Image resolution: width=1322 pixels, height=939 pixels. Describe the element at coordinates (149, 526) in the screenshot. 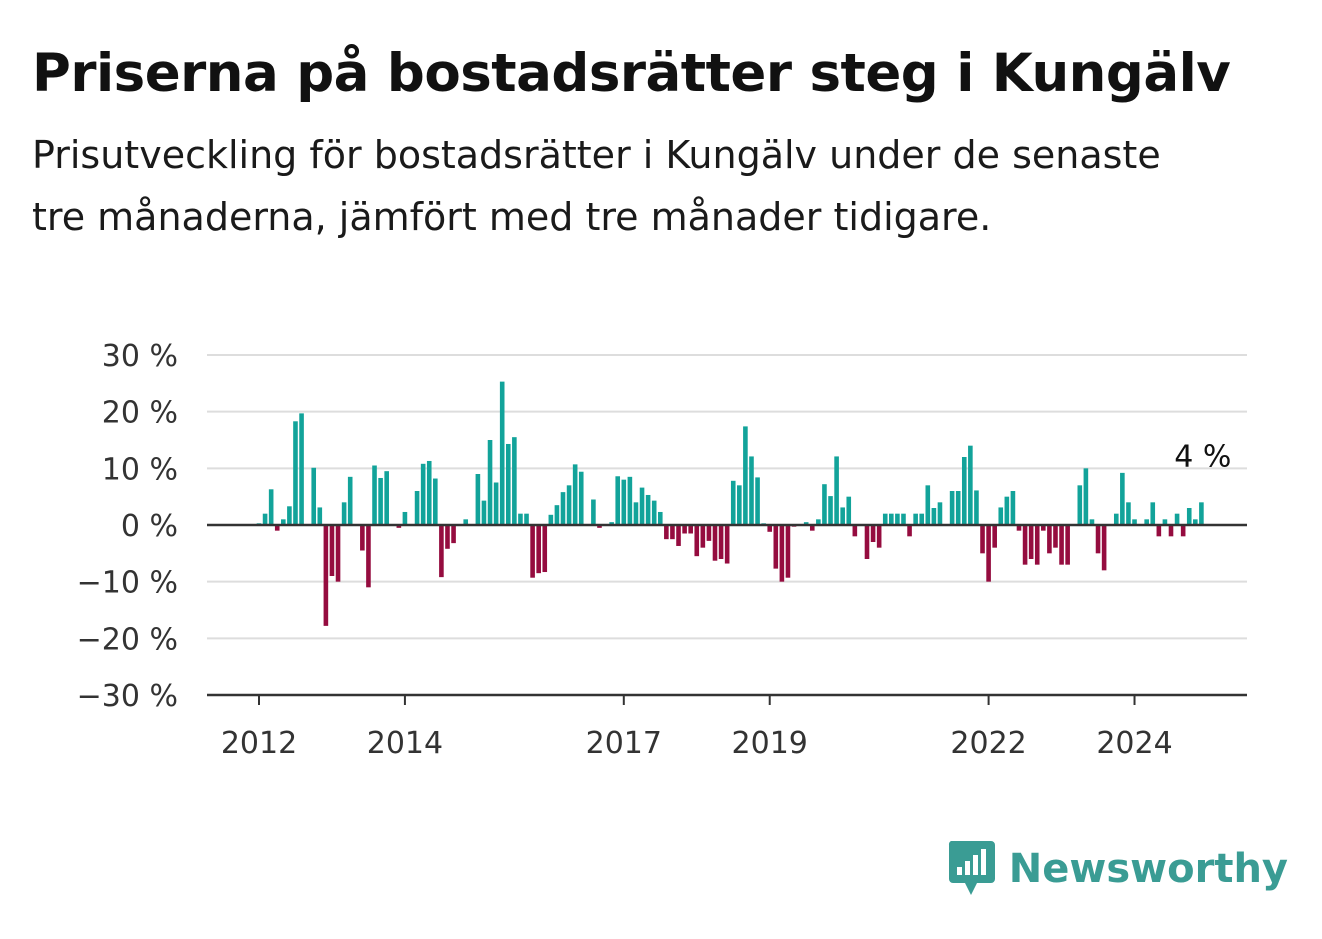

I see `y-tick-label: 0 %` at that location.